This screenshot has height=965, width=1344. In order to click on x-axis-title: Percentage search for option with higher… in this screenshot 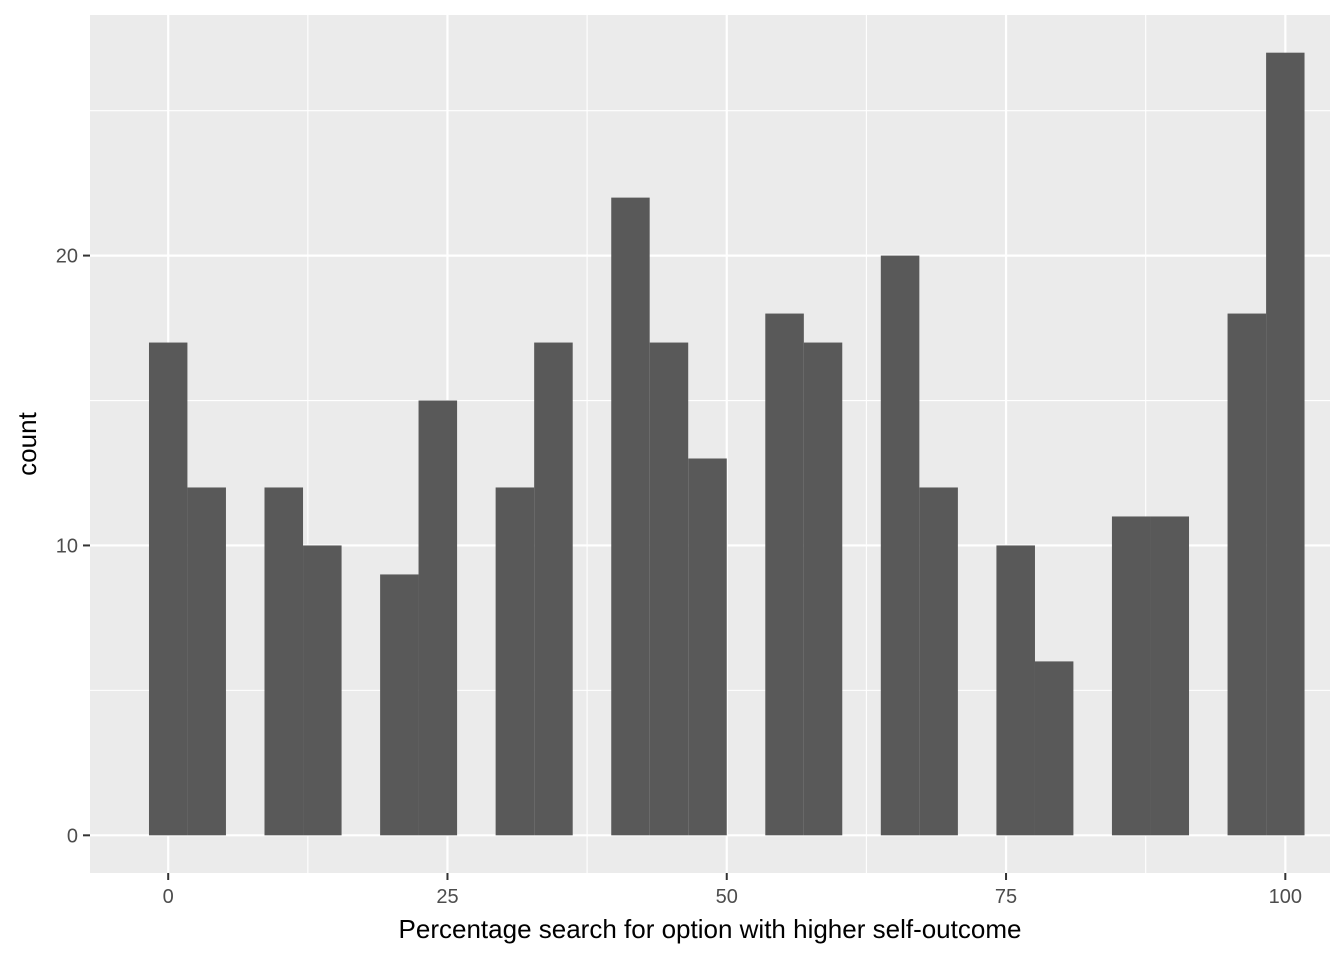, I will do `click(710, 929)`.